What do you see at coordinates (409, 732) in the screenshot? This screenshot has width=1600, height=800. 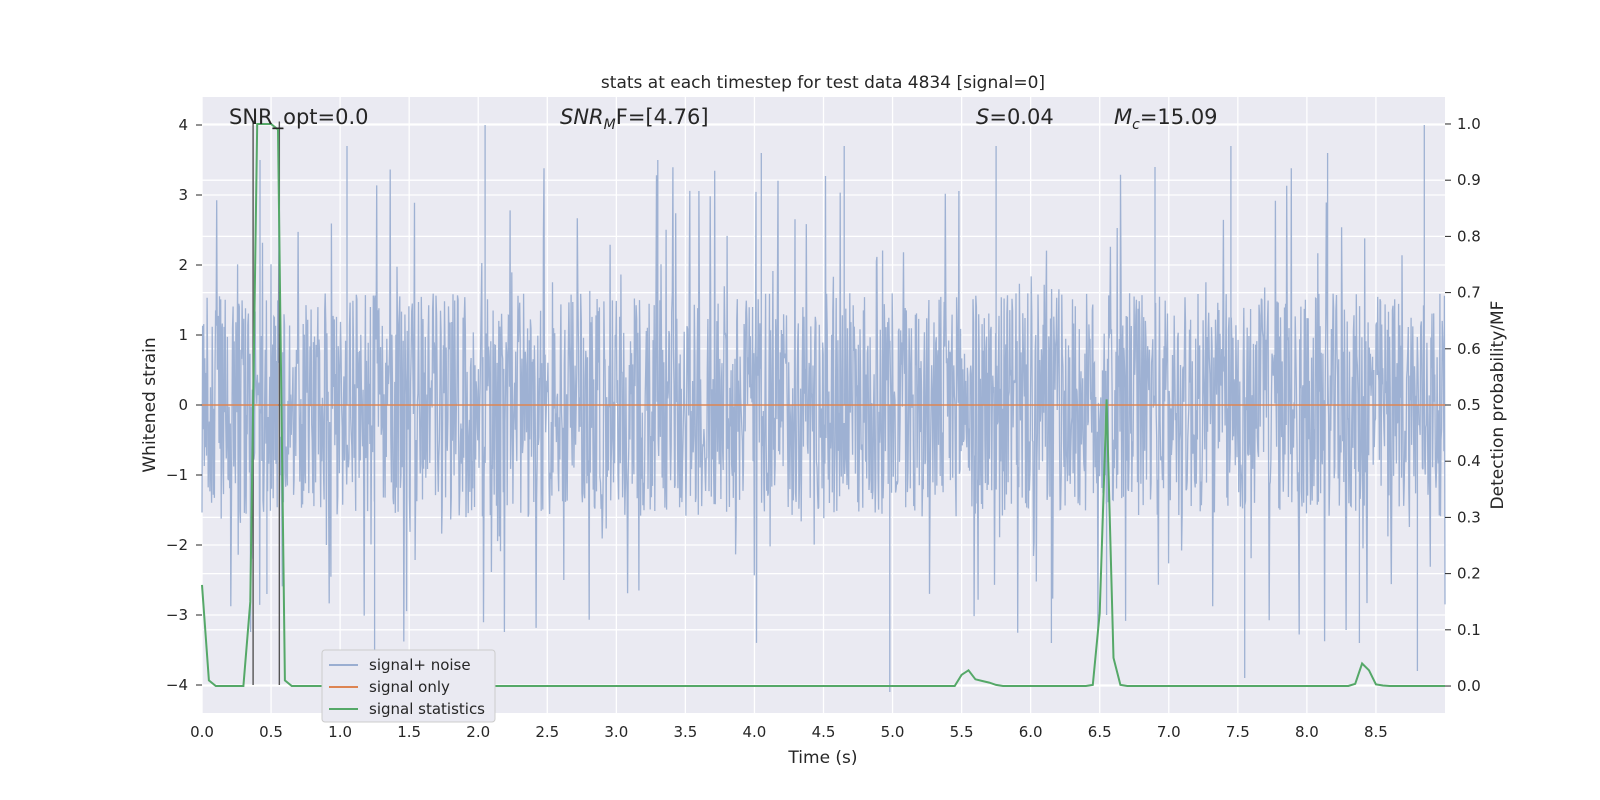 I see `x-tick-label: 1.5` at bounding box center [409, 732].